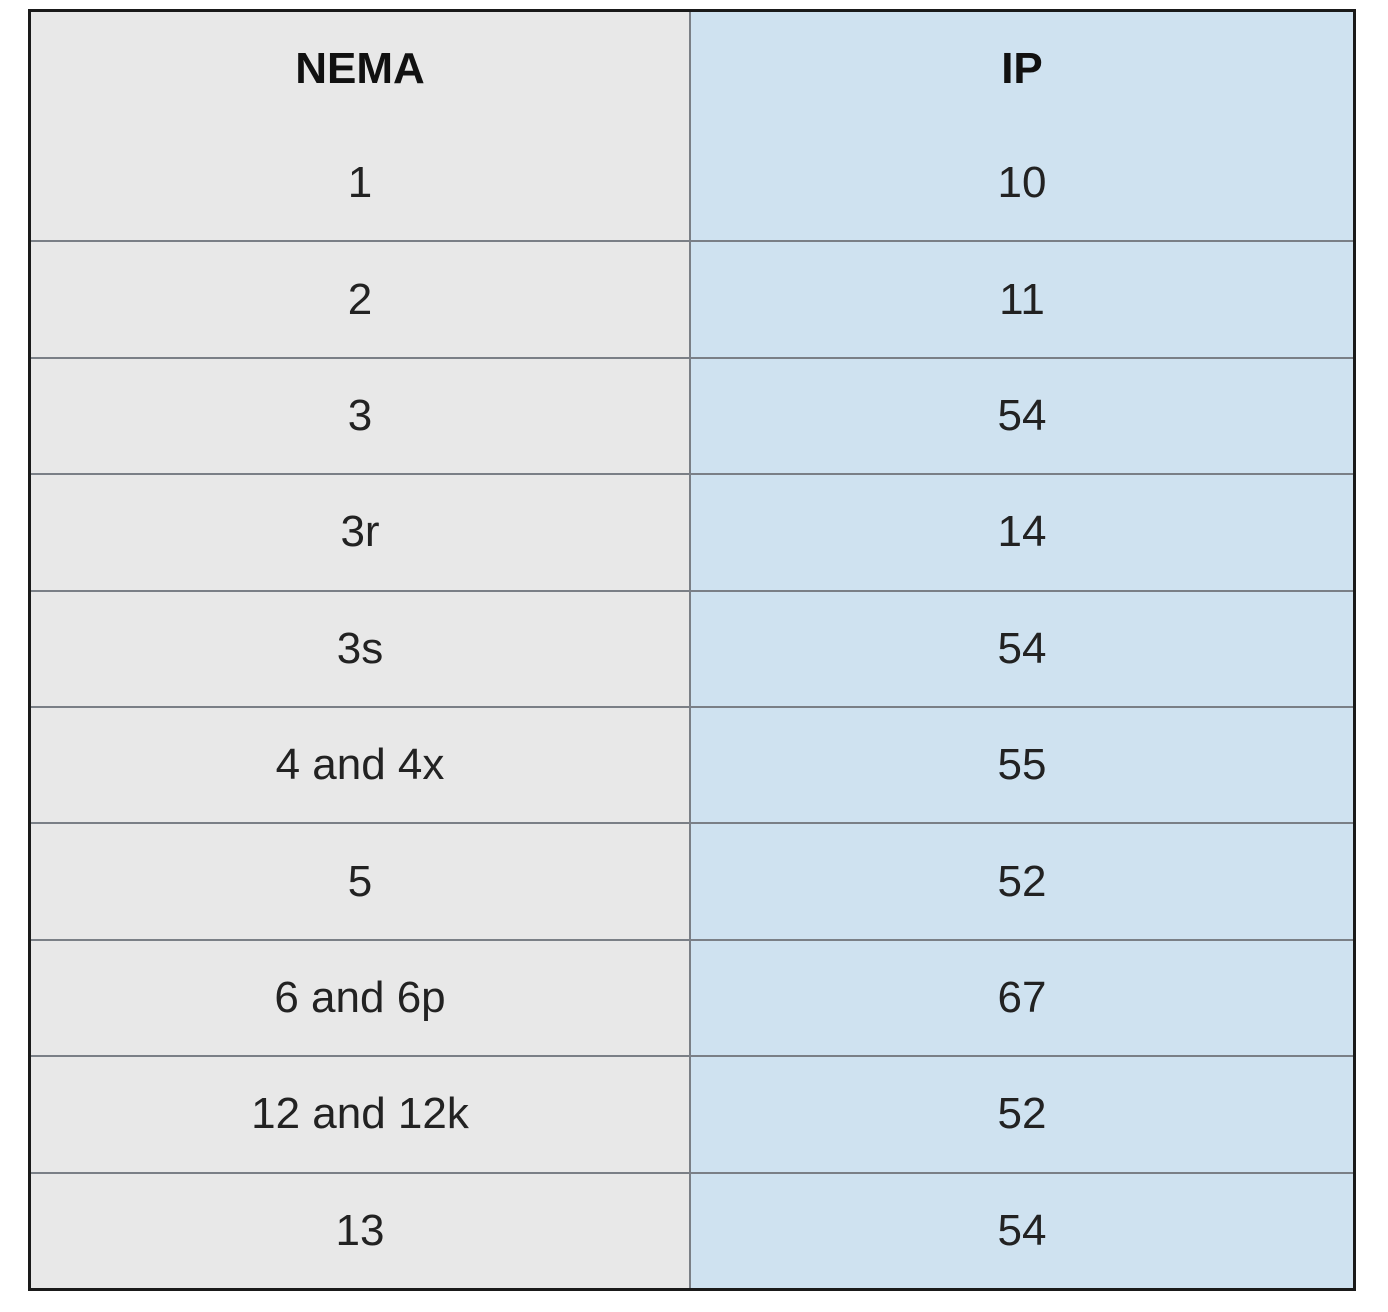 The width and height of the screenshot is (1388, 1312). I want to click on table-row: 1 10, so click(692, 184).